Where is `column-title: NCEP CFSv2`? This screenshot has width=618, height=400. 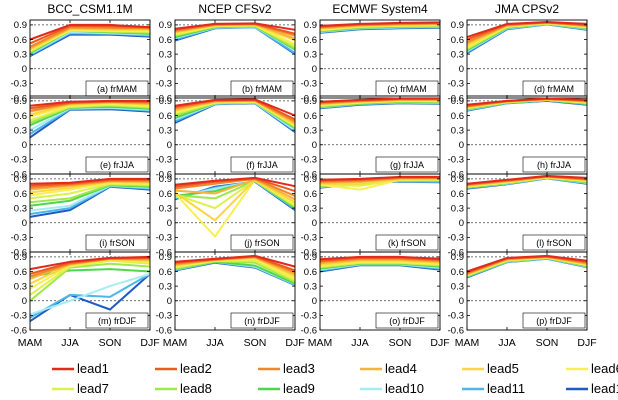
column-title: NCEP CFSv2 is located at coordinates (234, 9).